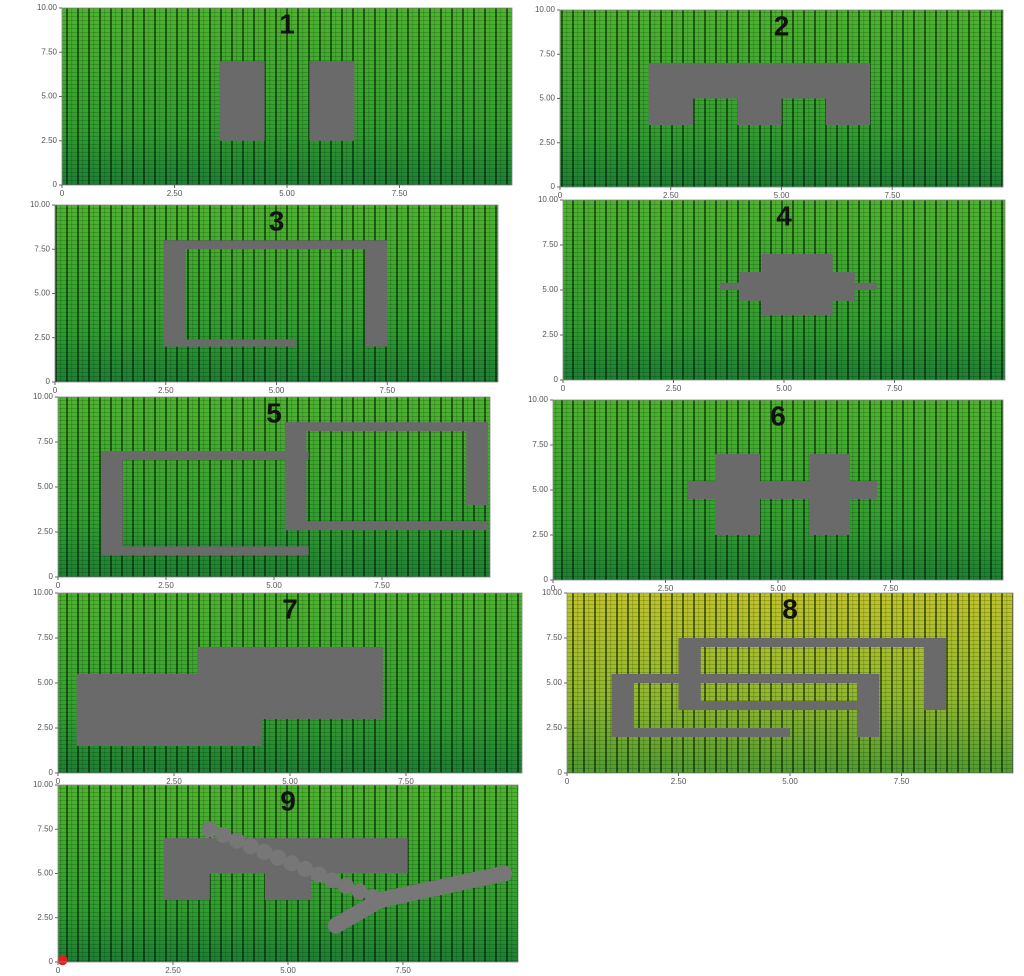 The image size is (1024, 976). What do you see at coordinates (277, 220) in the screenshot?
I see `panel-label: 3` at bounding box center [277, 220].